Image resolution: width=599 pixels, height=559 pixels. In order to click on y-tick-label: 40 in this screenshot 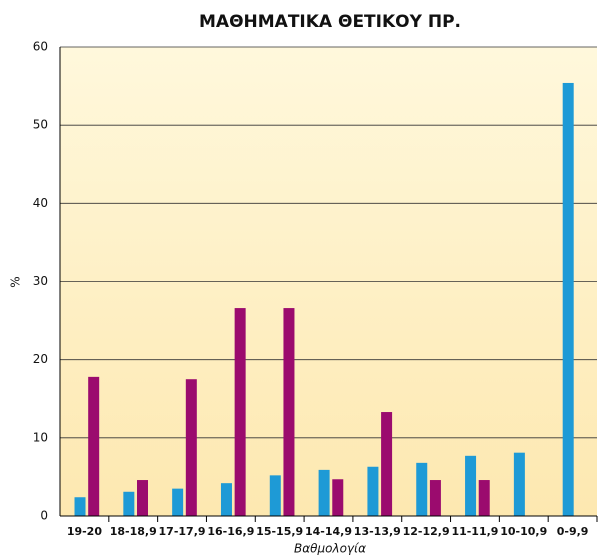, I will do `click(40, 203)`.